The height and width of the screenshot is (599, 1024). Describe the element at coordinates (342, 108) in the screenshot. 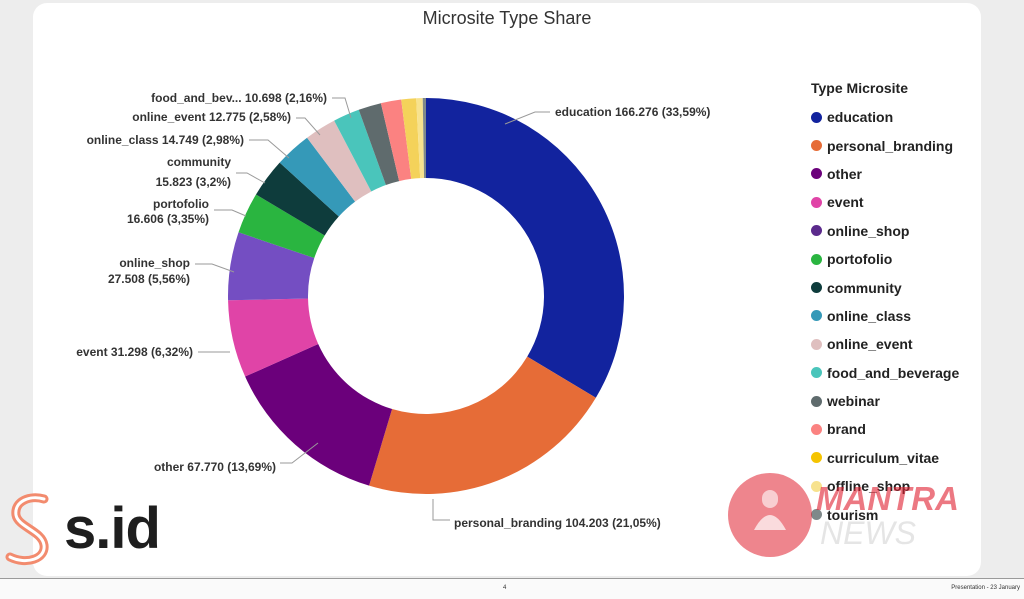

I see `leader-food_and_beverage` at that location.